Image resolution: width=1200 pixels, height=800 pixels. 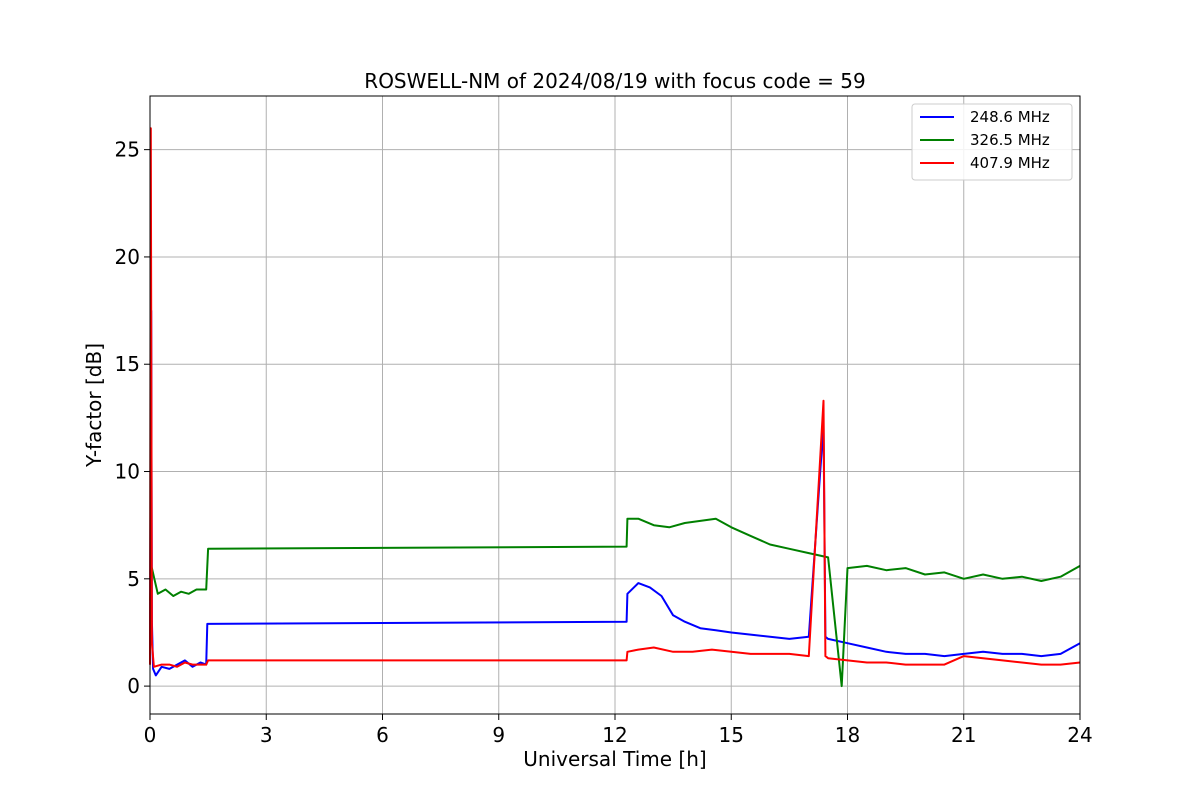 I want to click on y-tick-label: 10, so click(x=127, y=472).